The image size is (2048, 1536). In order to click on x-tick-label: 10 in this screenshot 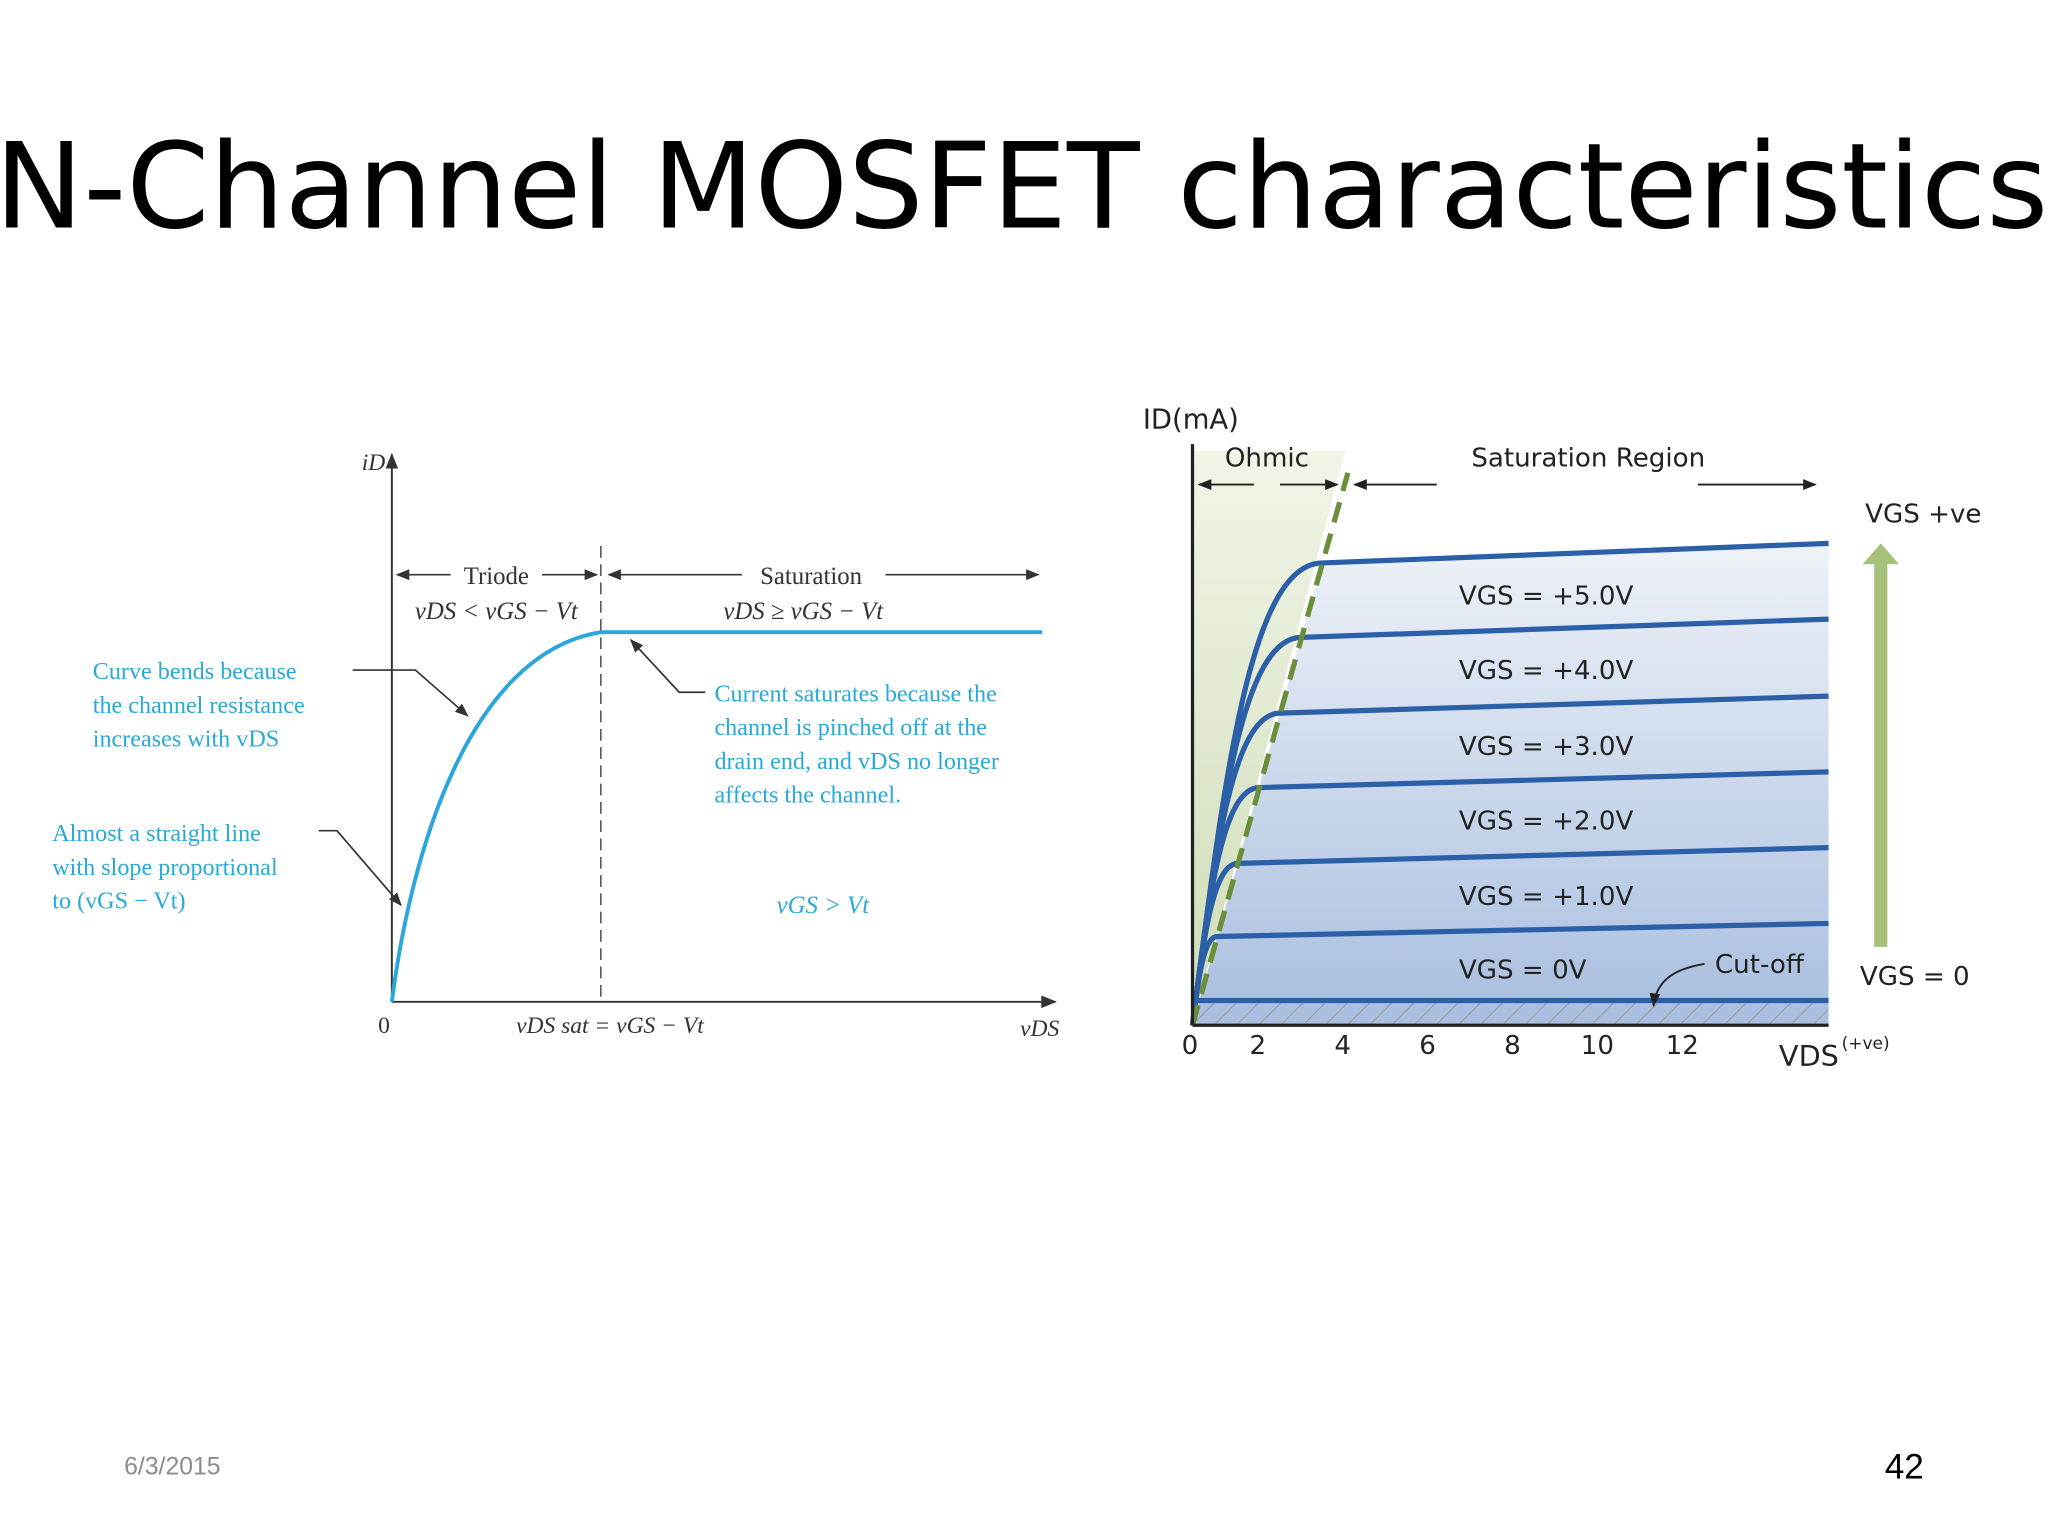, I will do `click(1597, 1046)`.